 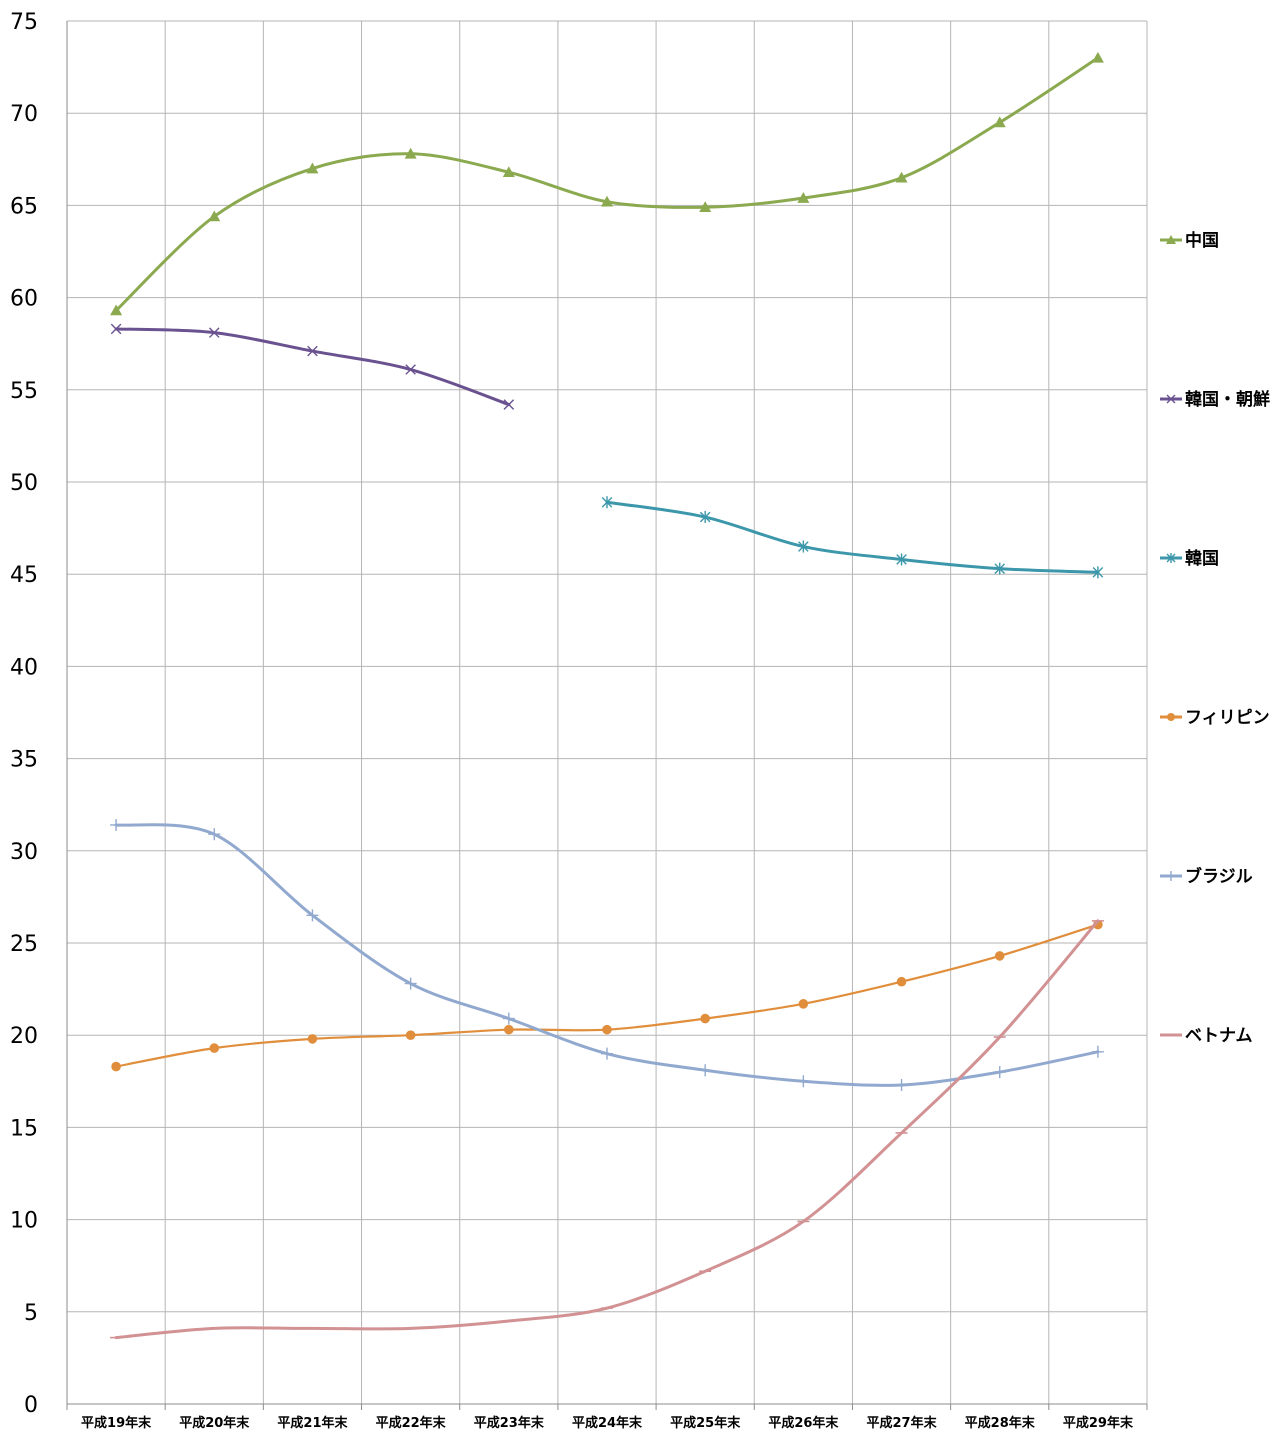 I want to click on y-tick-label: 60, so click(x=24, y=299).